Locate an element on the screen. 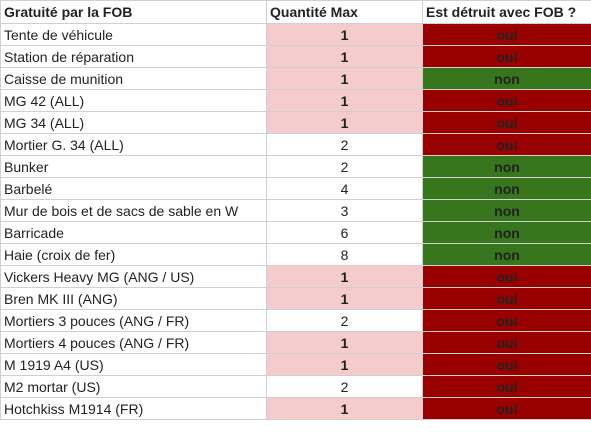 This screenshot has height=436, width=591. item-cell: Bunker is located at coordinates (133, 166).